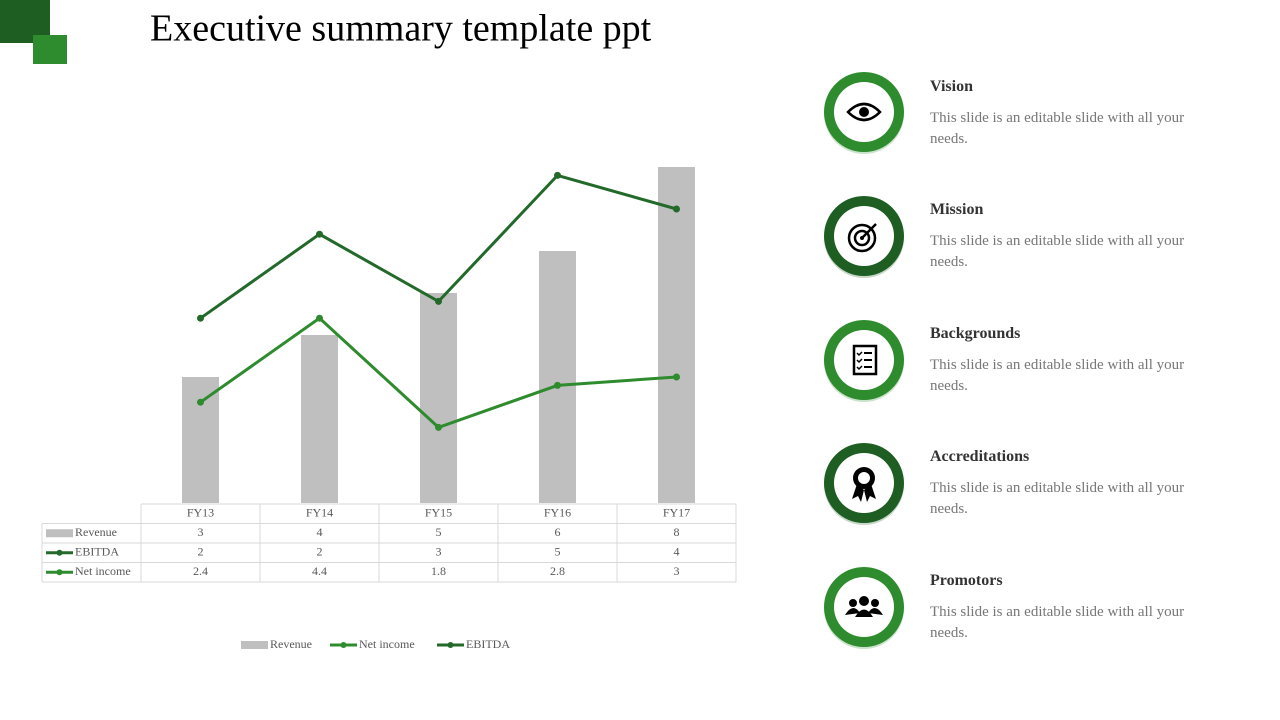  I want to click on item-title: Accreditations, so click(980, 456).